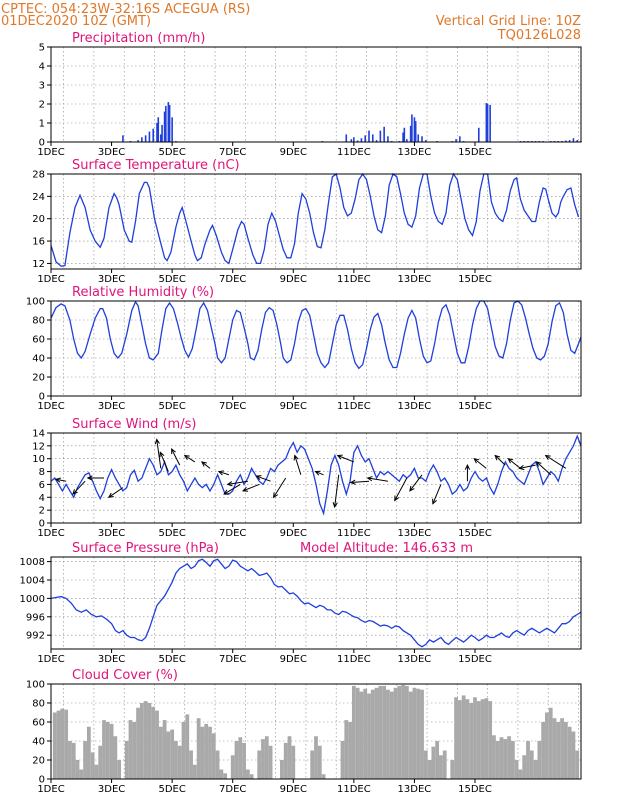 The width and height of the screenshot is (618, 800). What do you see at coordinates (111, 533) in the screenshot?
I see `x-tick-label: 3DEC` at bounding box center [111, 533].